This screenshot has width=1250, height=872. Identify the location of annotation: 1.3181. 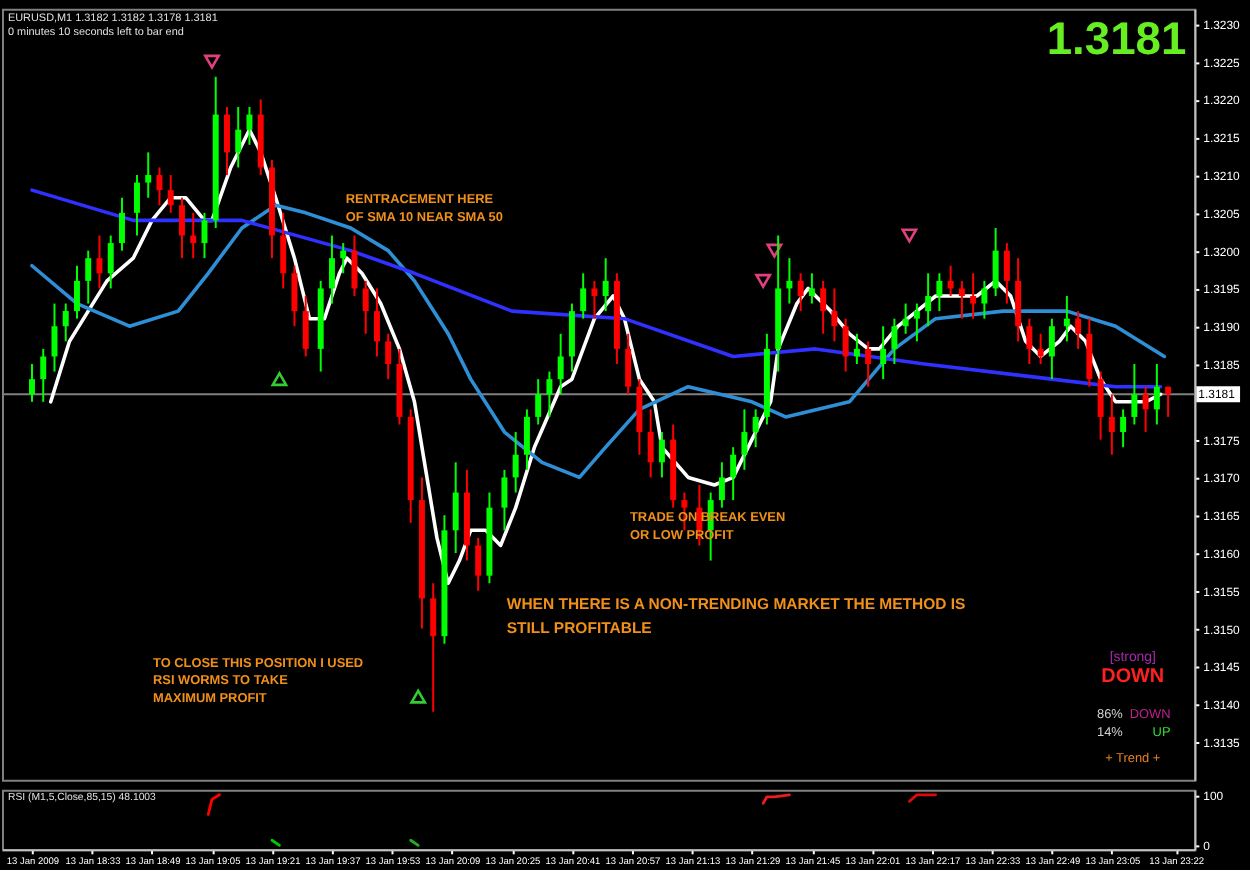
(1116, 38).